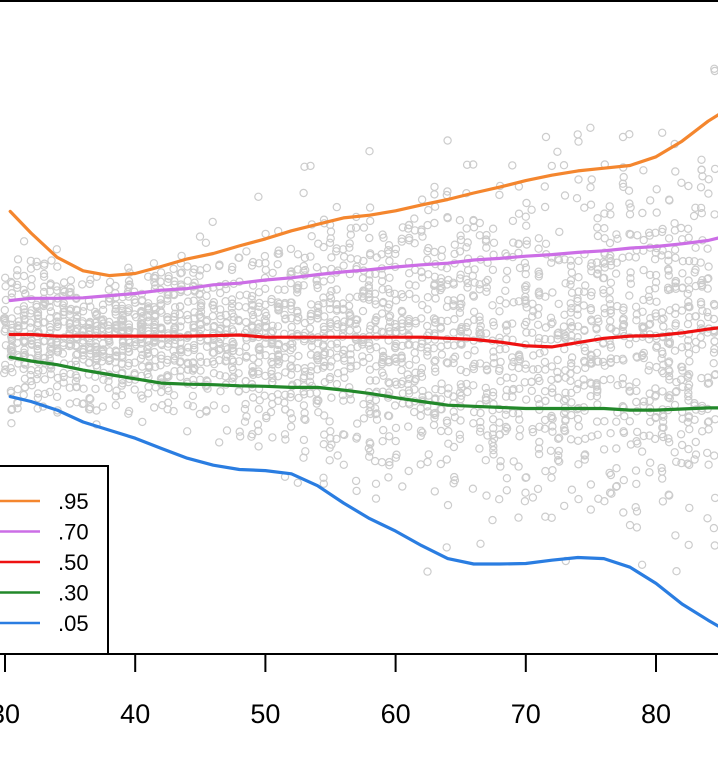 Image resolution: width=718 pixels, height=772 pixels. I want to click on series-line-q30, so click(363, 383).